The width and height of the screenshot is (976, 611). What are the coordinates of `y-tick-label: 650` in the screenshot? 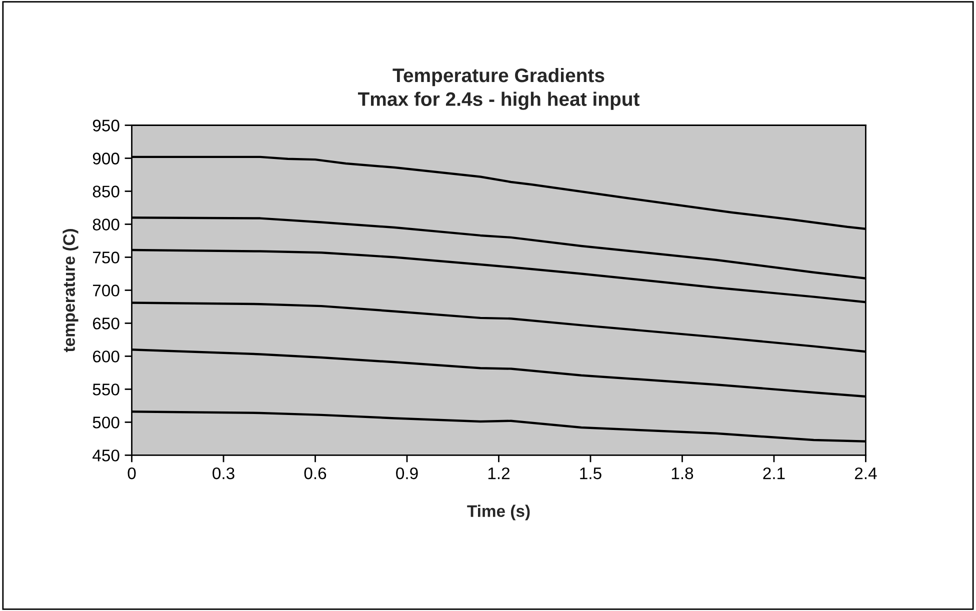 It's located at (106, 324).